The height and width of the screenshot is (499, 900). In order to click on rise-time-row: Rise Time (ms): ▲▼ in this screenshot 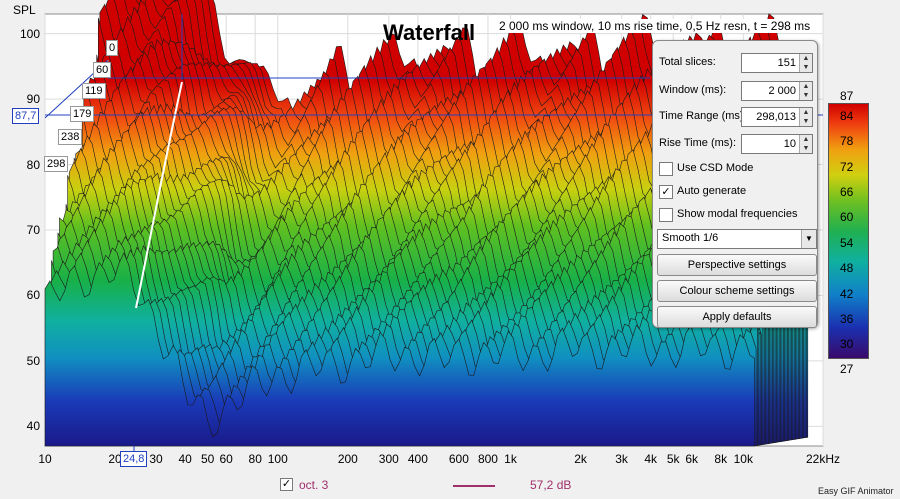, I will do `click(736, 144)`.